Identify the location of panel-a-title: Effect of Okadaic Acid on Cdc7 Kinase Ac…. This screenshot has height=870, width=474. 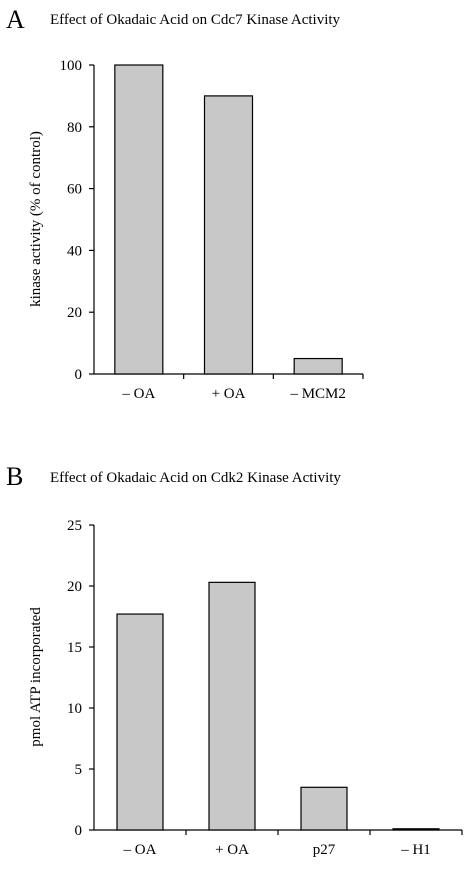
(195, 20).